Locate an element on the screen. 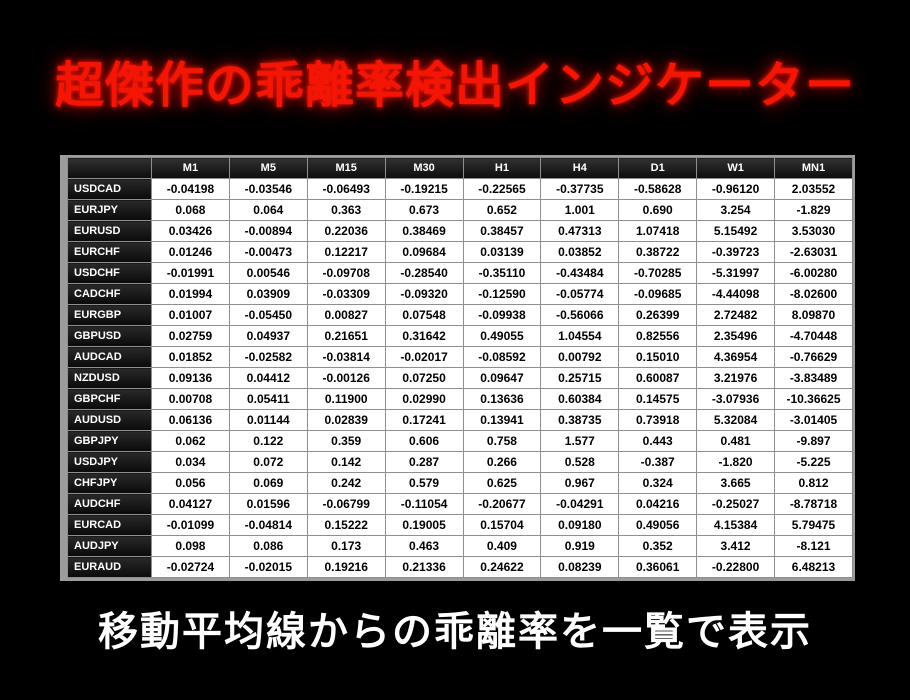 The image size is (910, 700). cell-eurusd-m30: 0.38469 is located at coordinates (424, 231).